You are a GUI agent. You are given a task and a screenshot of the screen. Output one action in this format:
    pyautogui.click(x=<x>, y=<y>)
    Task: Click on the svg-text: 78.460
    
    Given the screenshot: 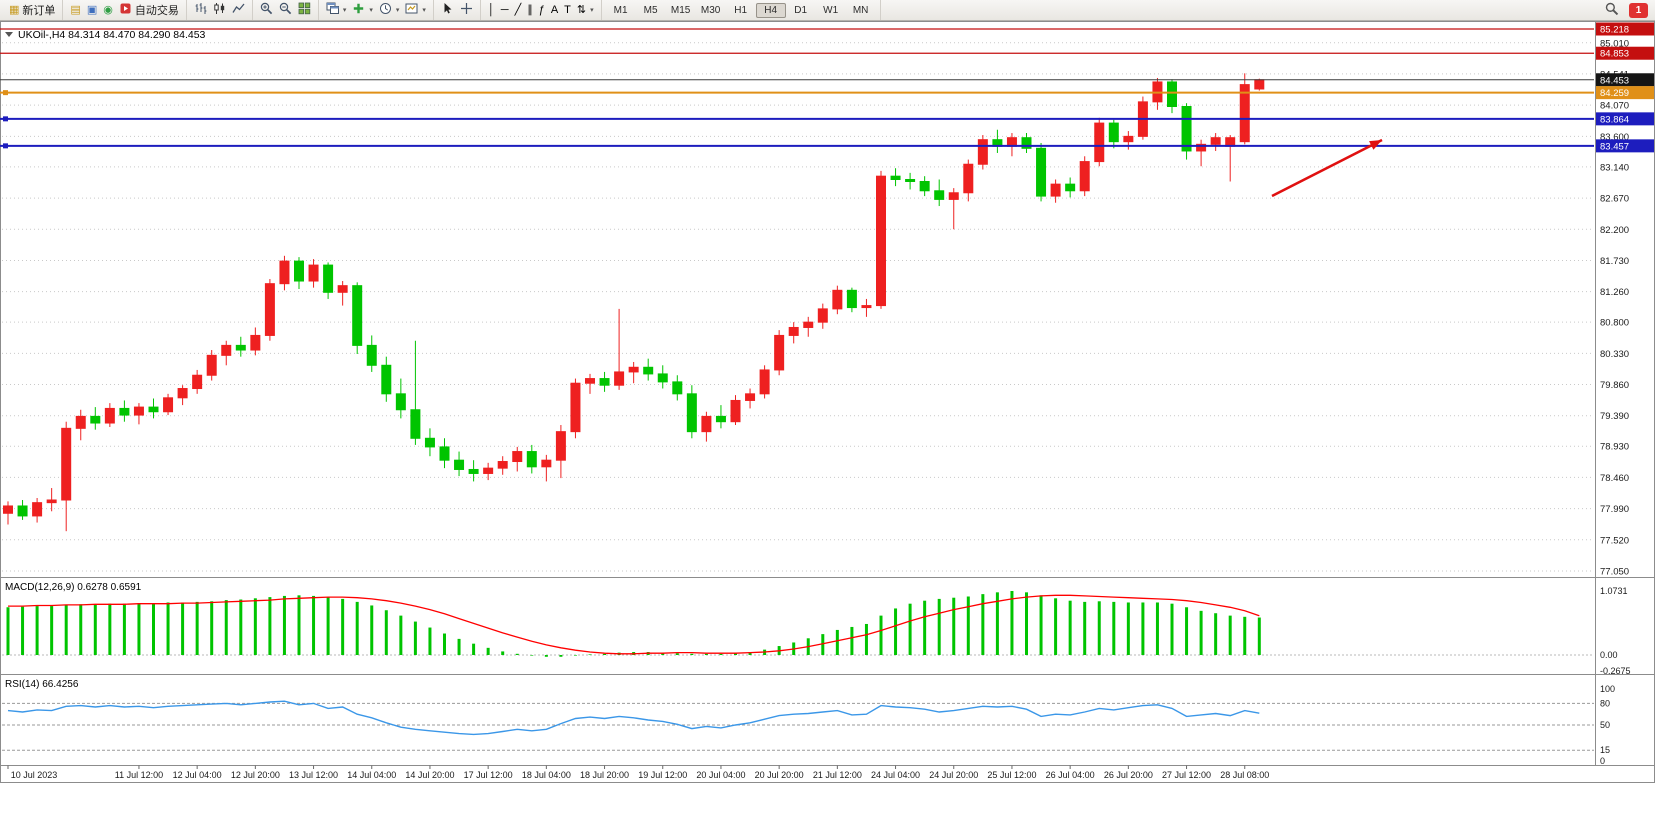 What is the action you would take?
    pyautogui.click(x=1614, y=478)
    